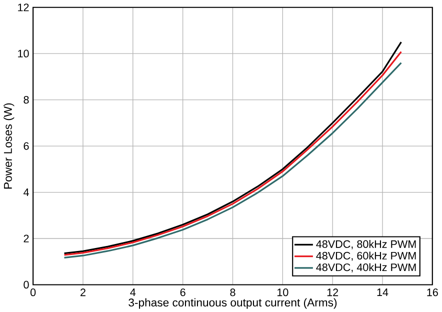 The width and height of the screenshot is (442, 312). What do you see at coordinates (33, 292) in the screenshot?
I see `x-tick-label: 0` at bounding box center [33, 292].